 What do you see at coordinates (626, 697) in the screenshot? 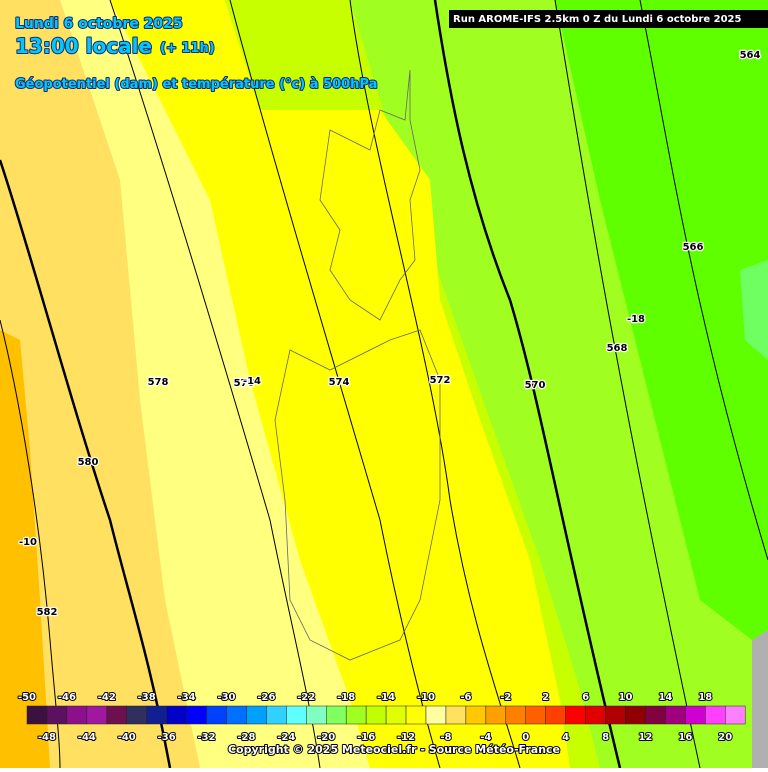
I see `colorbar-label: 10` at bounding box center [626, 697].